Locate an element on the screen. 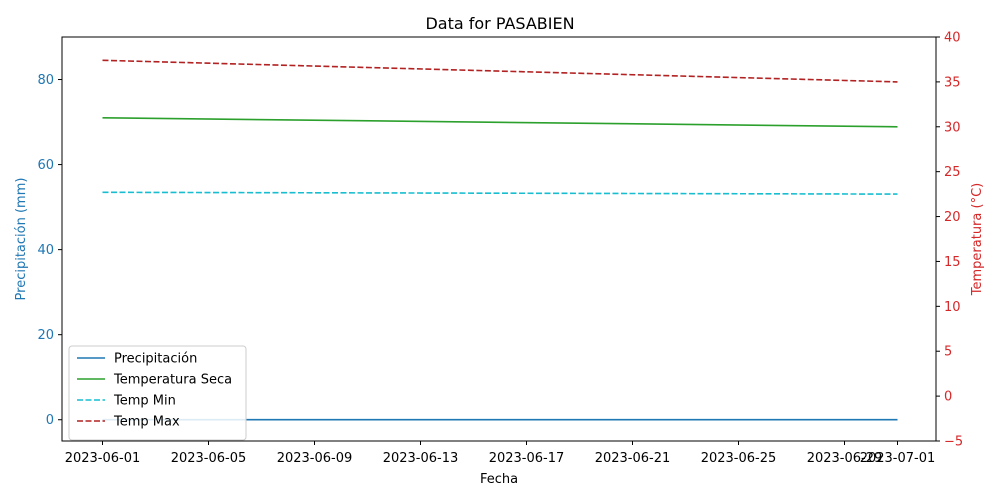  x-tick-label: 2023-06-05 is located at coordinates (209, 458).